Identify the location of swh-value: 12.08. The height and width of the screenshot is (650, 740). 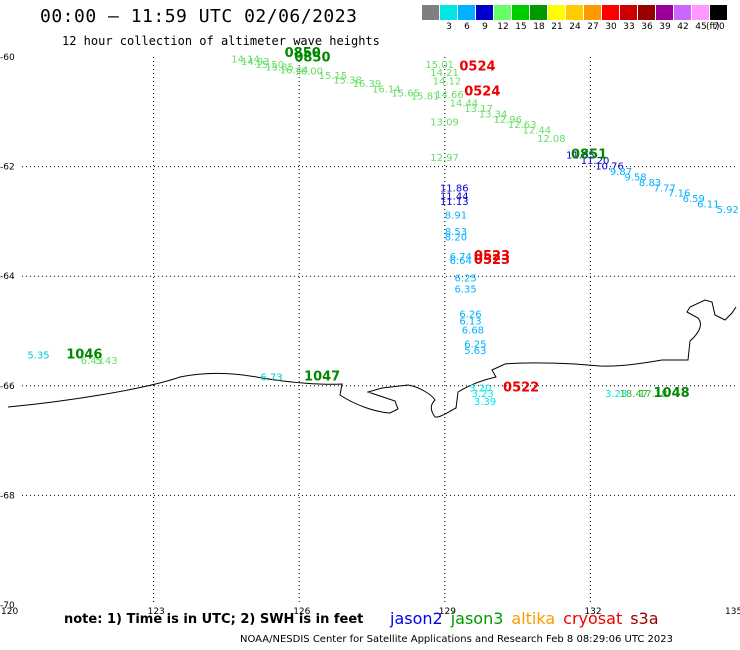
(551, 139).